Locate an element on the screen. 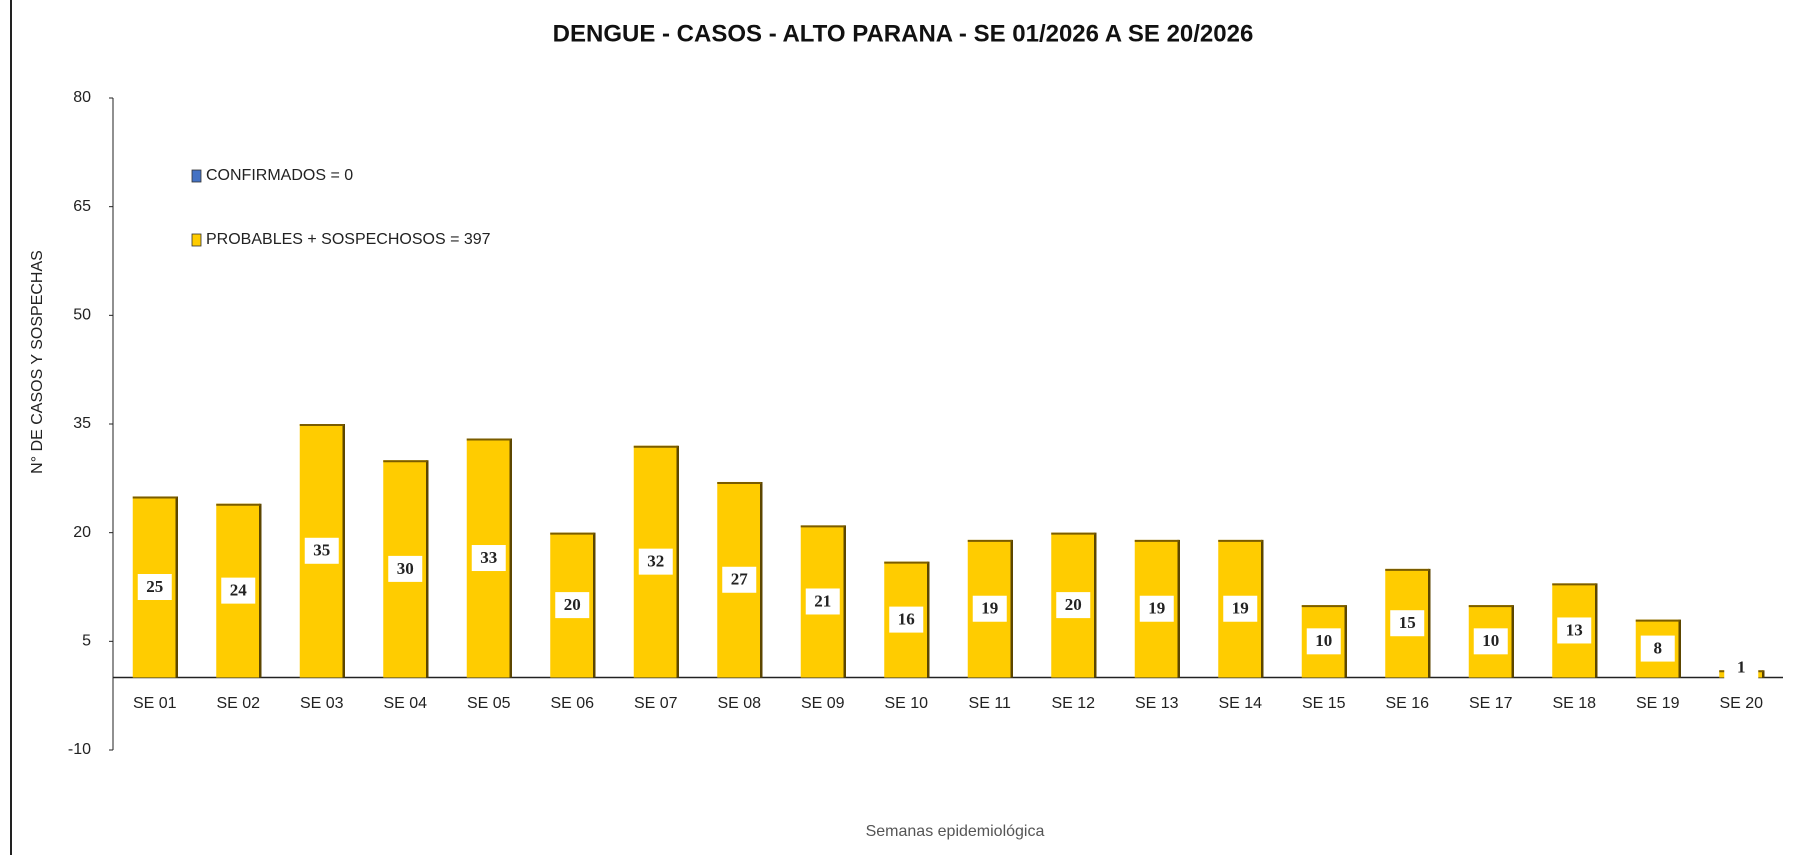 The image size is (1793, 855). value-label: 32 is located at coordinates (655, 561).